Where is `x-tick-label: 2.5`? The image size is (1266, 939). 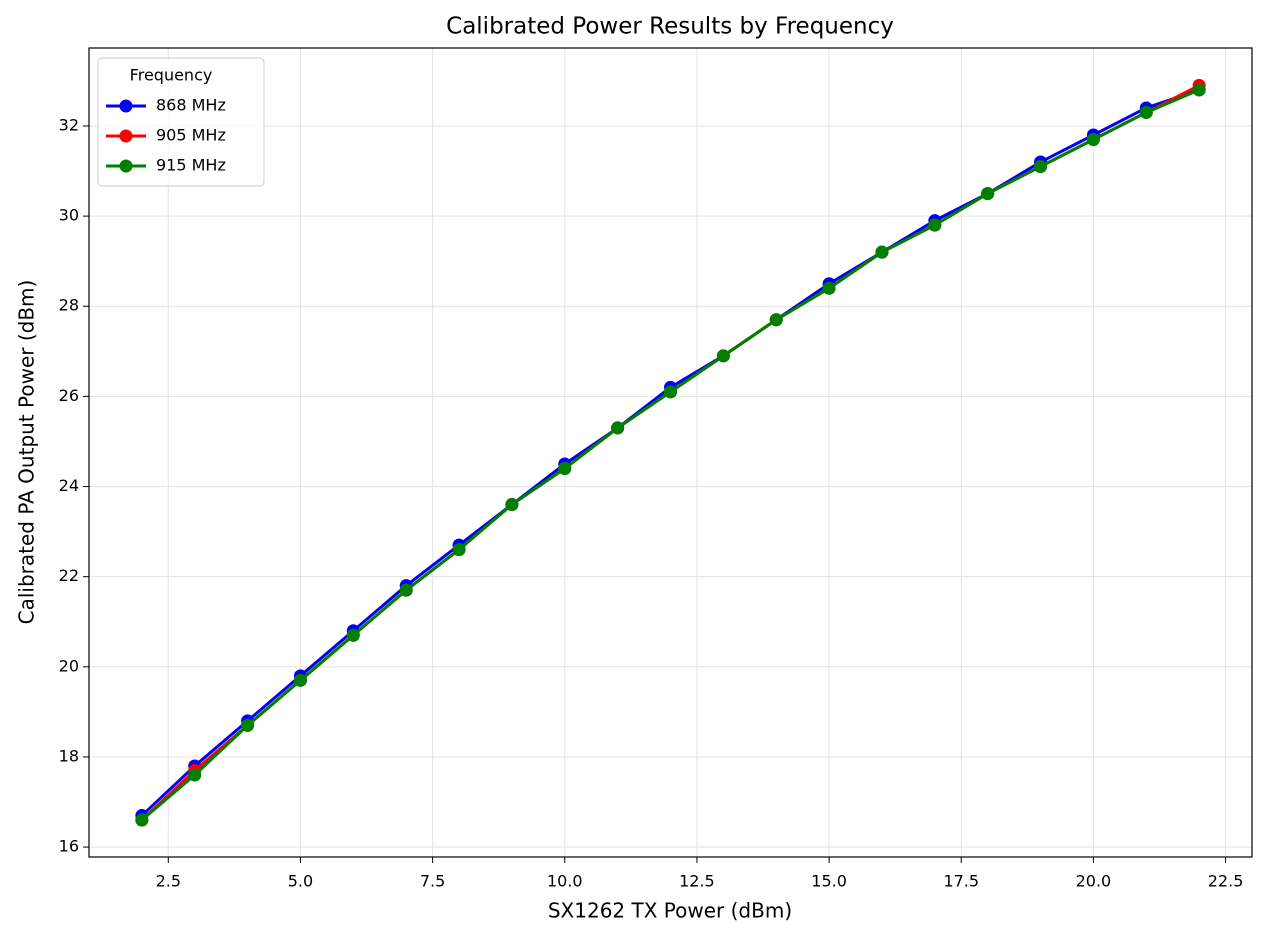 x-tick-label: 2.5 is located at coordinates (168, 881).